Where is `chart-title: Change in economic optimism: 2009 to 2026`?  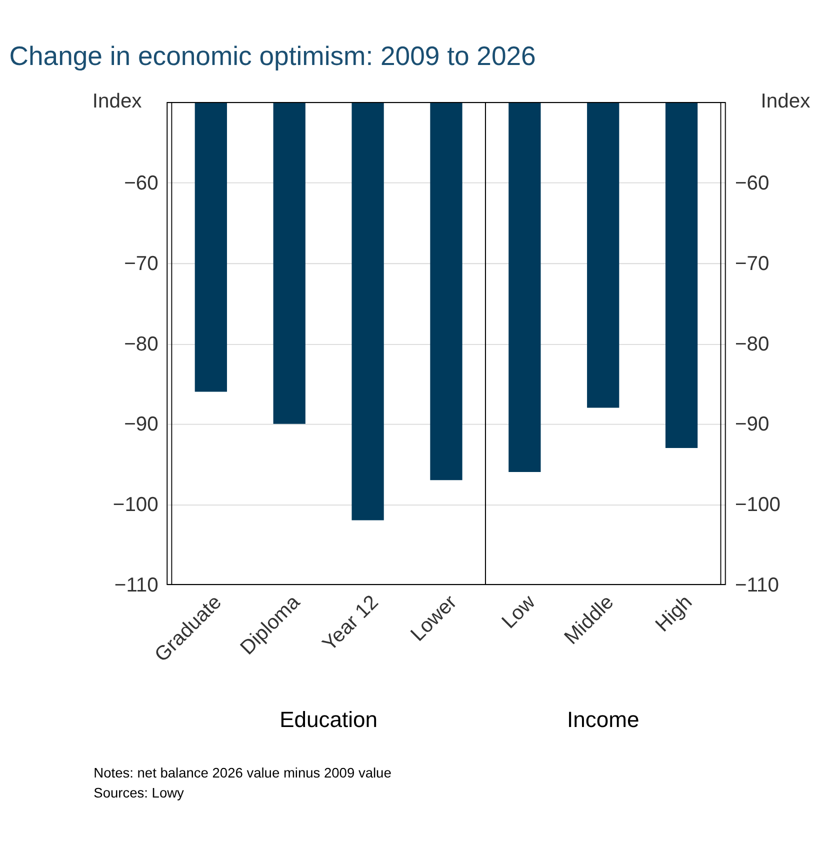
chart-title: Change in economic optimism: 2009 to 2026 is located at coordinates (272, 55).